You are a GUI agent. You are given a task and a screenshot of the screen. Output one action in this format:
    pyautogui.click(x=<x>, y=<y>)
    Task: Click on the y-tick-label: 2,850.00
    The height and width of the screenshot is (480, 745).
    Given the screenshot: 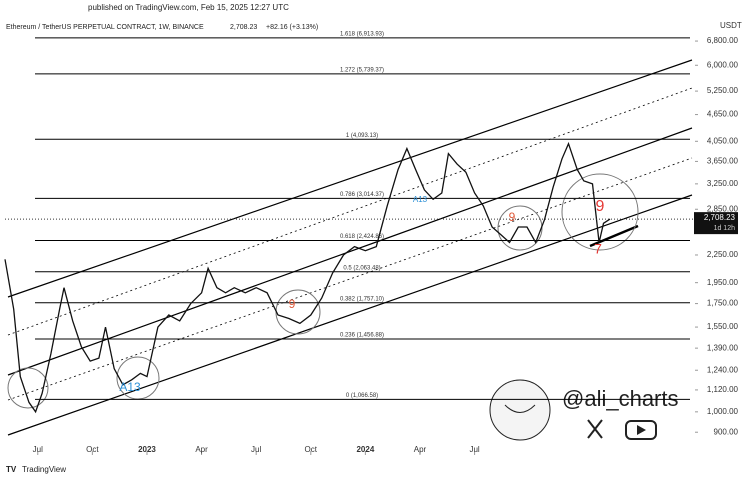 What is the action you would take?
    pyautogui.click(x=723, y=208)
    